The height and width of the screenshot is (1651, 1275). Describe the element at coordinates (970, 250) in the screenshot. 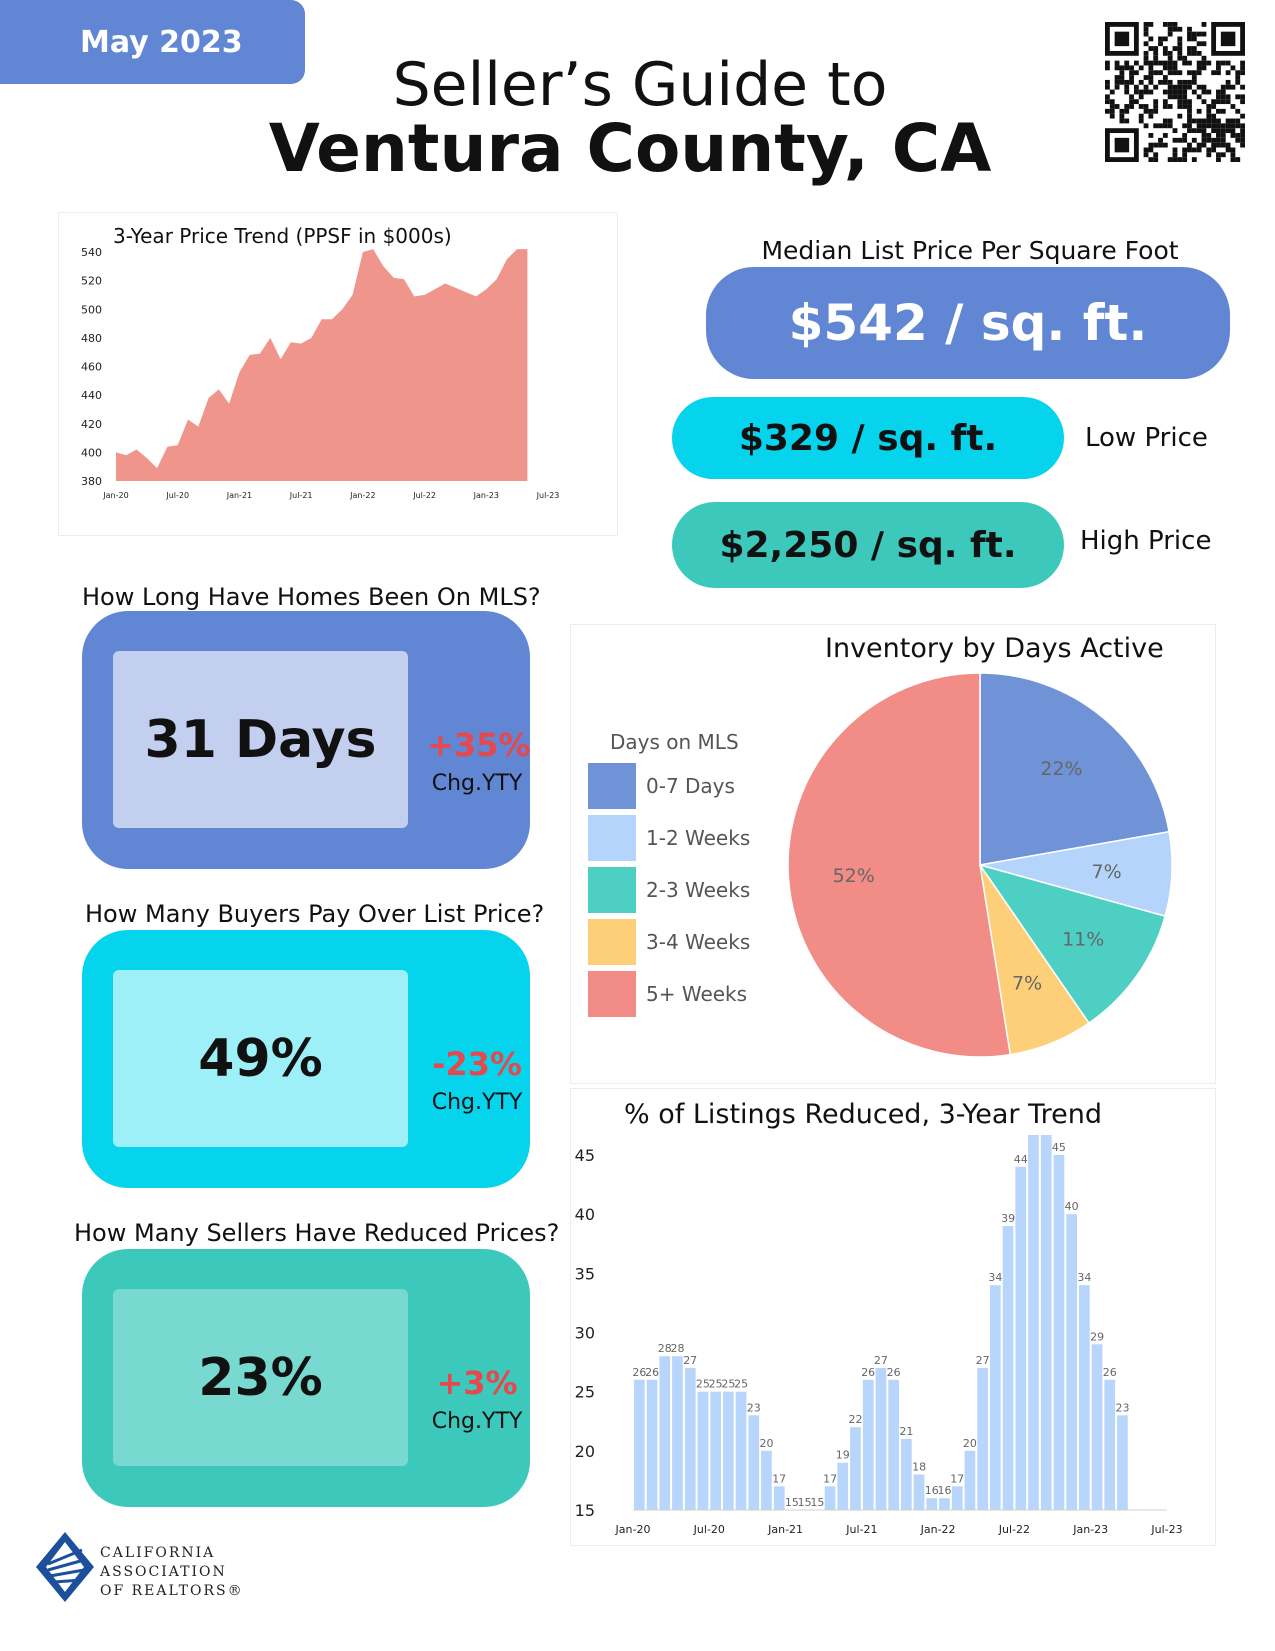

I see `median-price-label: Median List Price Per Square Foot` at that location.